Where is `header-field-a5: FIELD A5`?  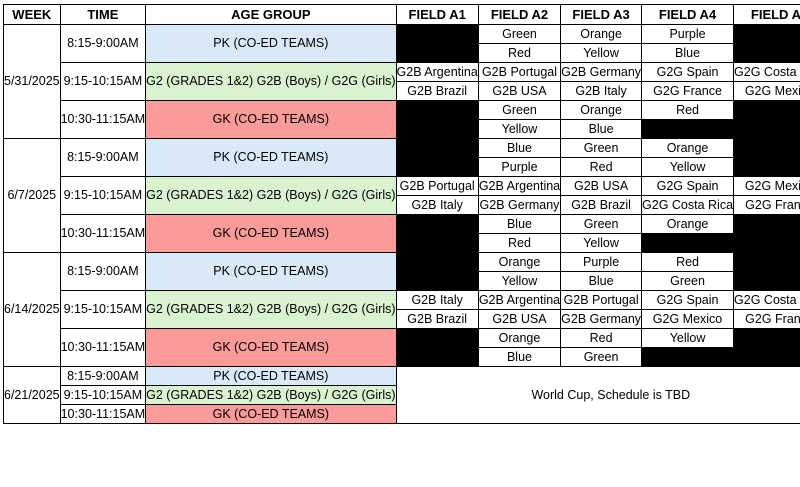 header-field-a5: FIELD A5 is located at coordinates (766, 14).